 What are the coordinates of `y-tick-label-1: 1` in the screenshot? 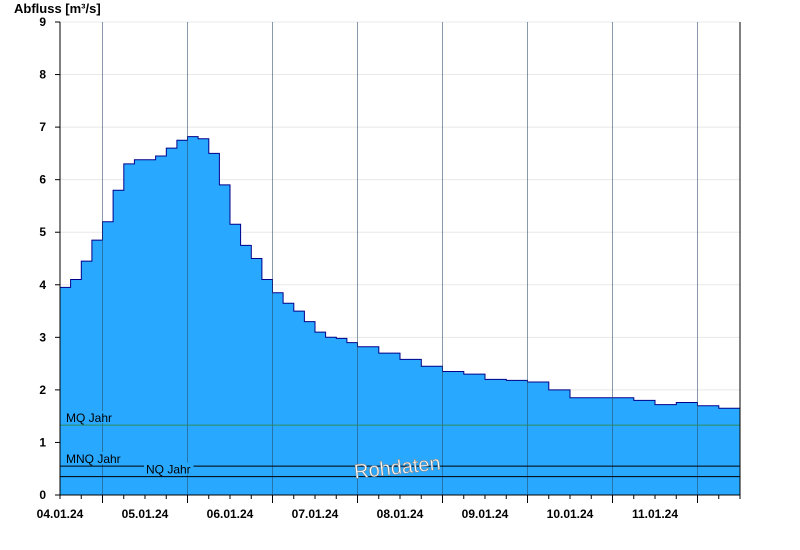 It's located at (42, 442).